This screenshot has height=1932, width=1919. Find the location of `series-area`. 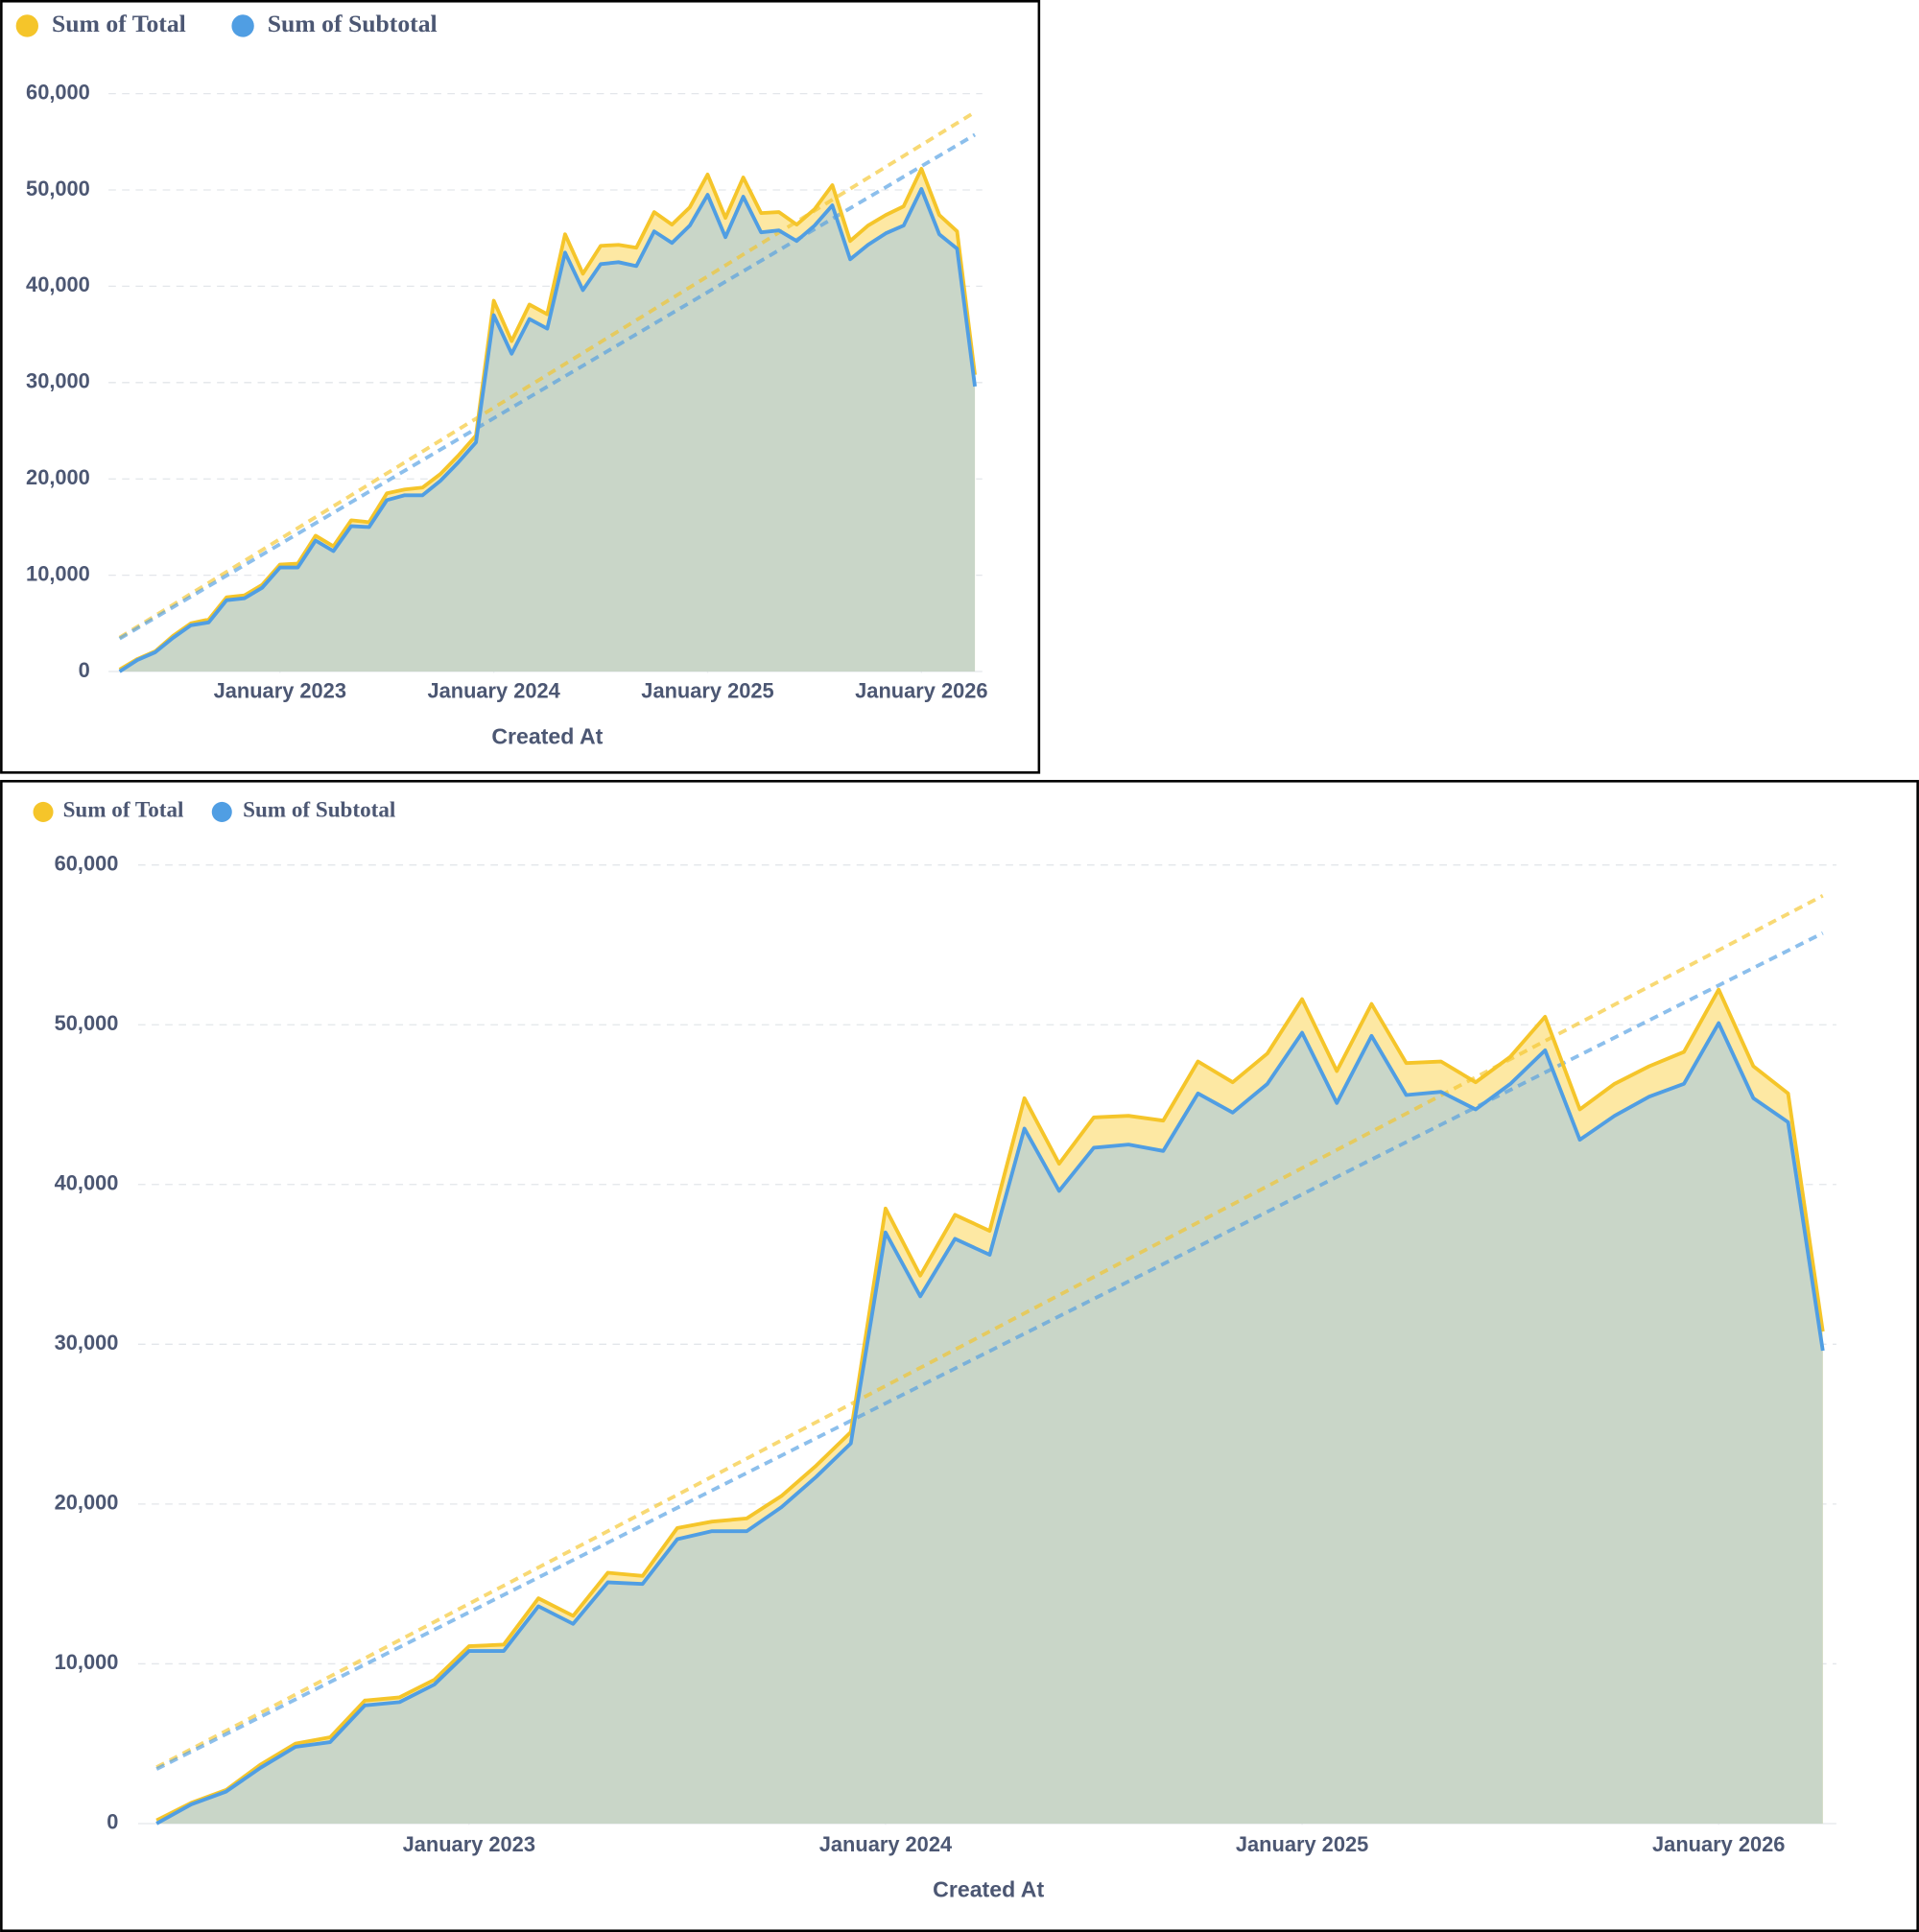

series-area is located at coordinates (548, 430).